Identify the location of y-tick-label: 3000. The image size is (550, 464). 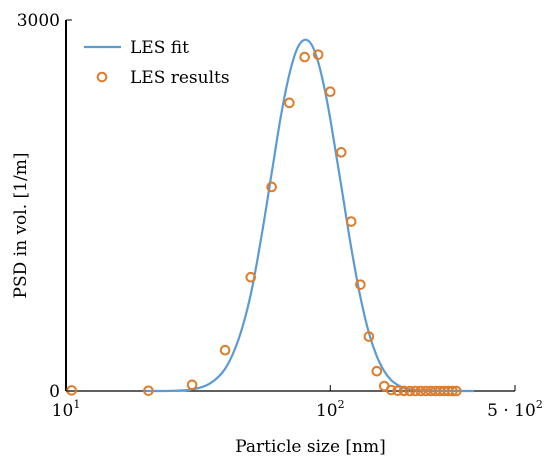
(38, 21).